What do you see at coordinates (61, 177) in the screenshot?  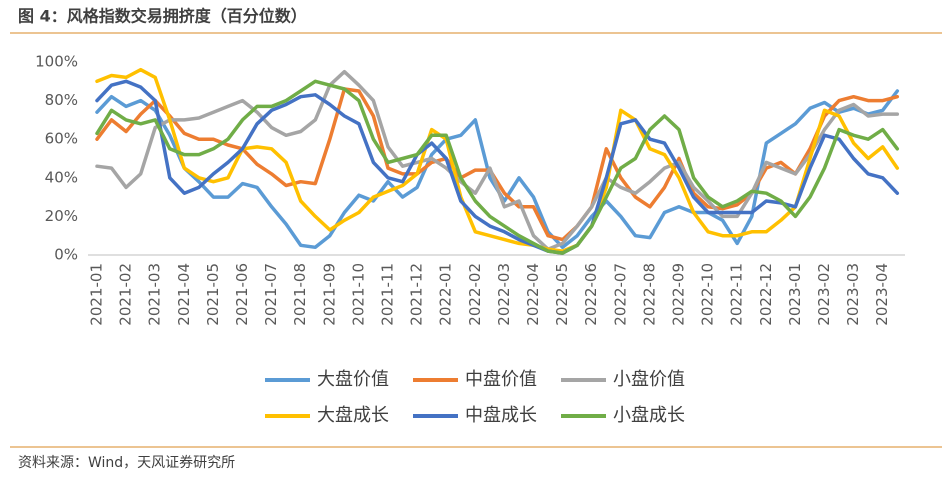 I see `y-tick-label: 40%` at bounding box center [61, 177].